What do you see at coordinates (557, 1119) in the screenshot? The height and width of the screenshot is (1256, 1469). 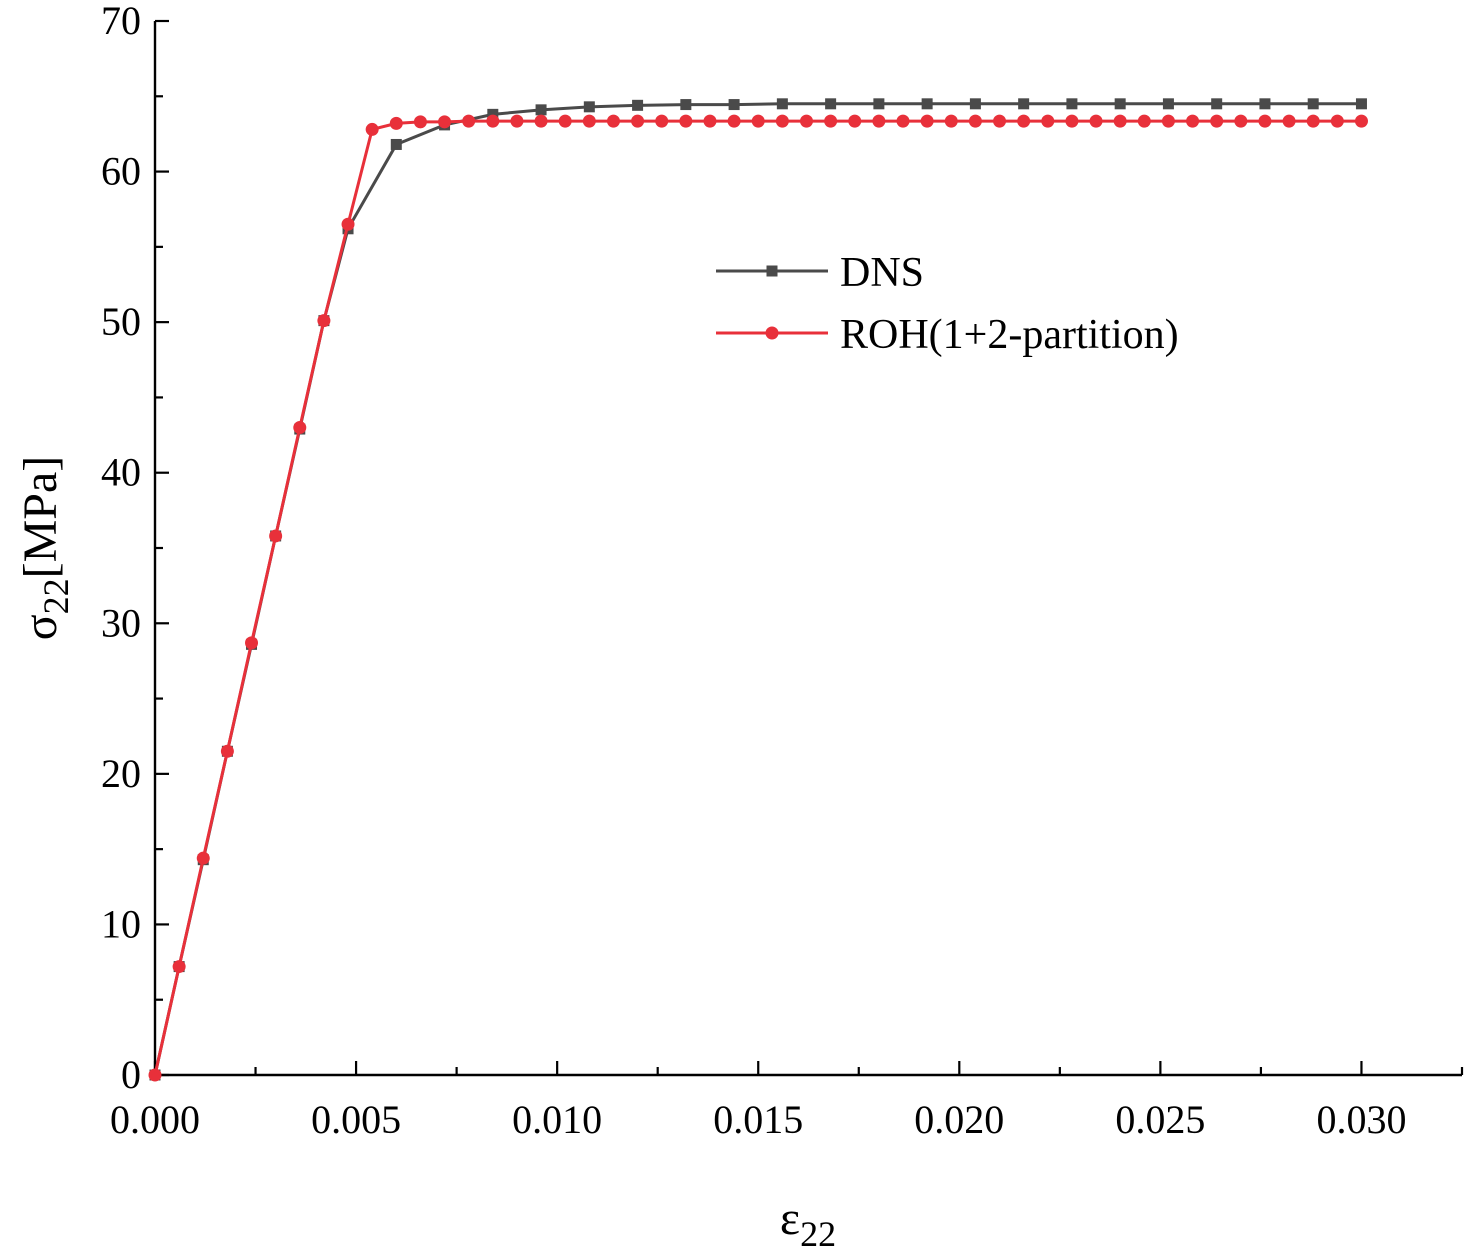 I see `x-tick-label: 0.010` at bounding box center [557, 1119].